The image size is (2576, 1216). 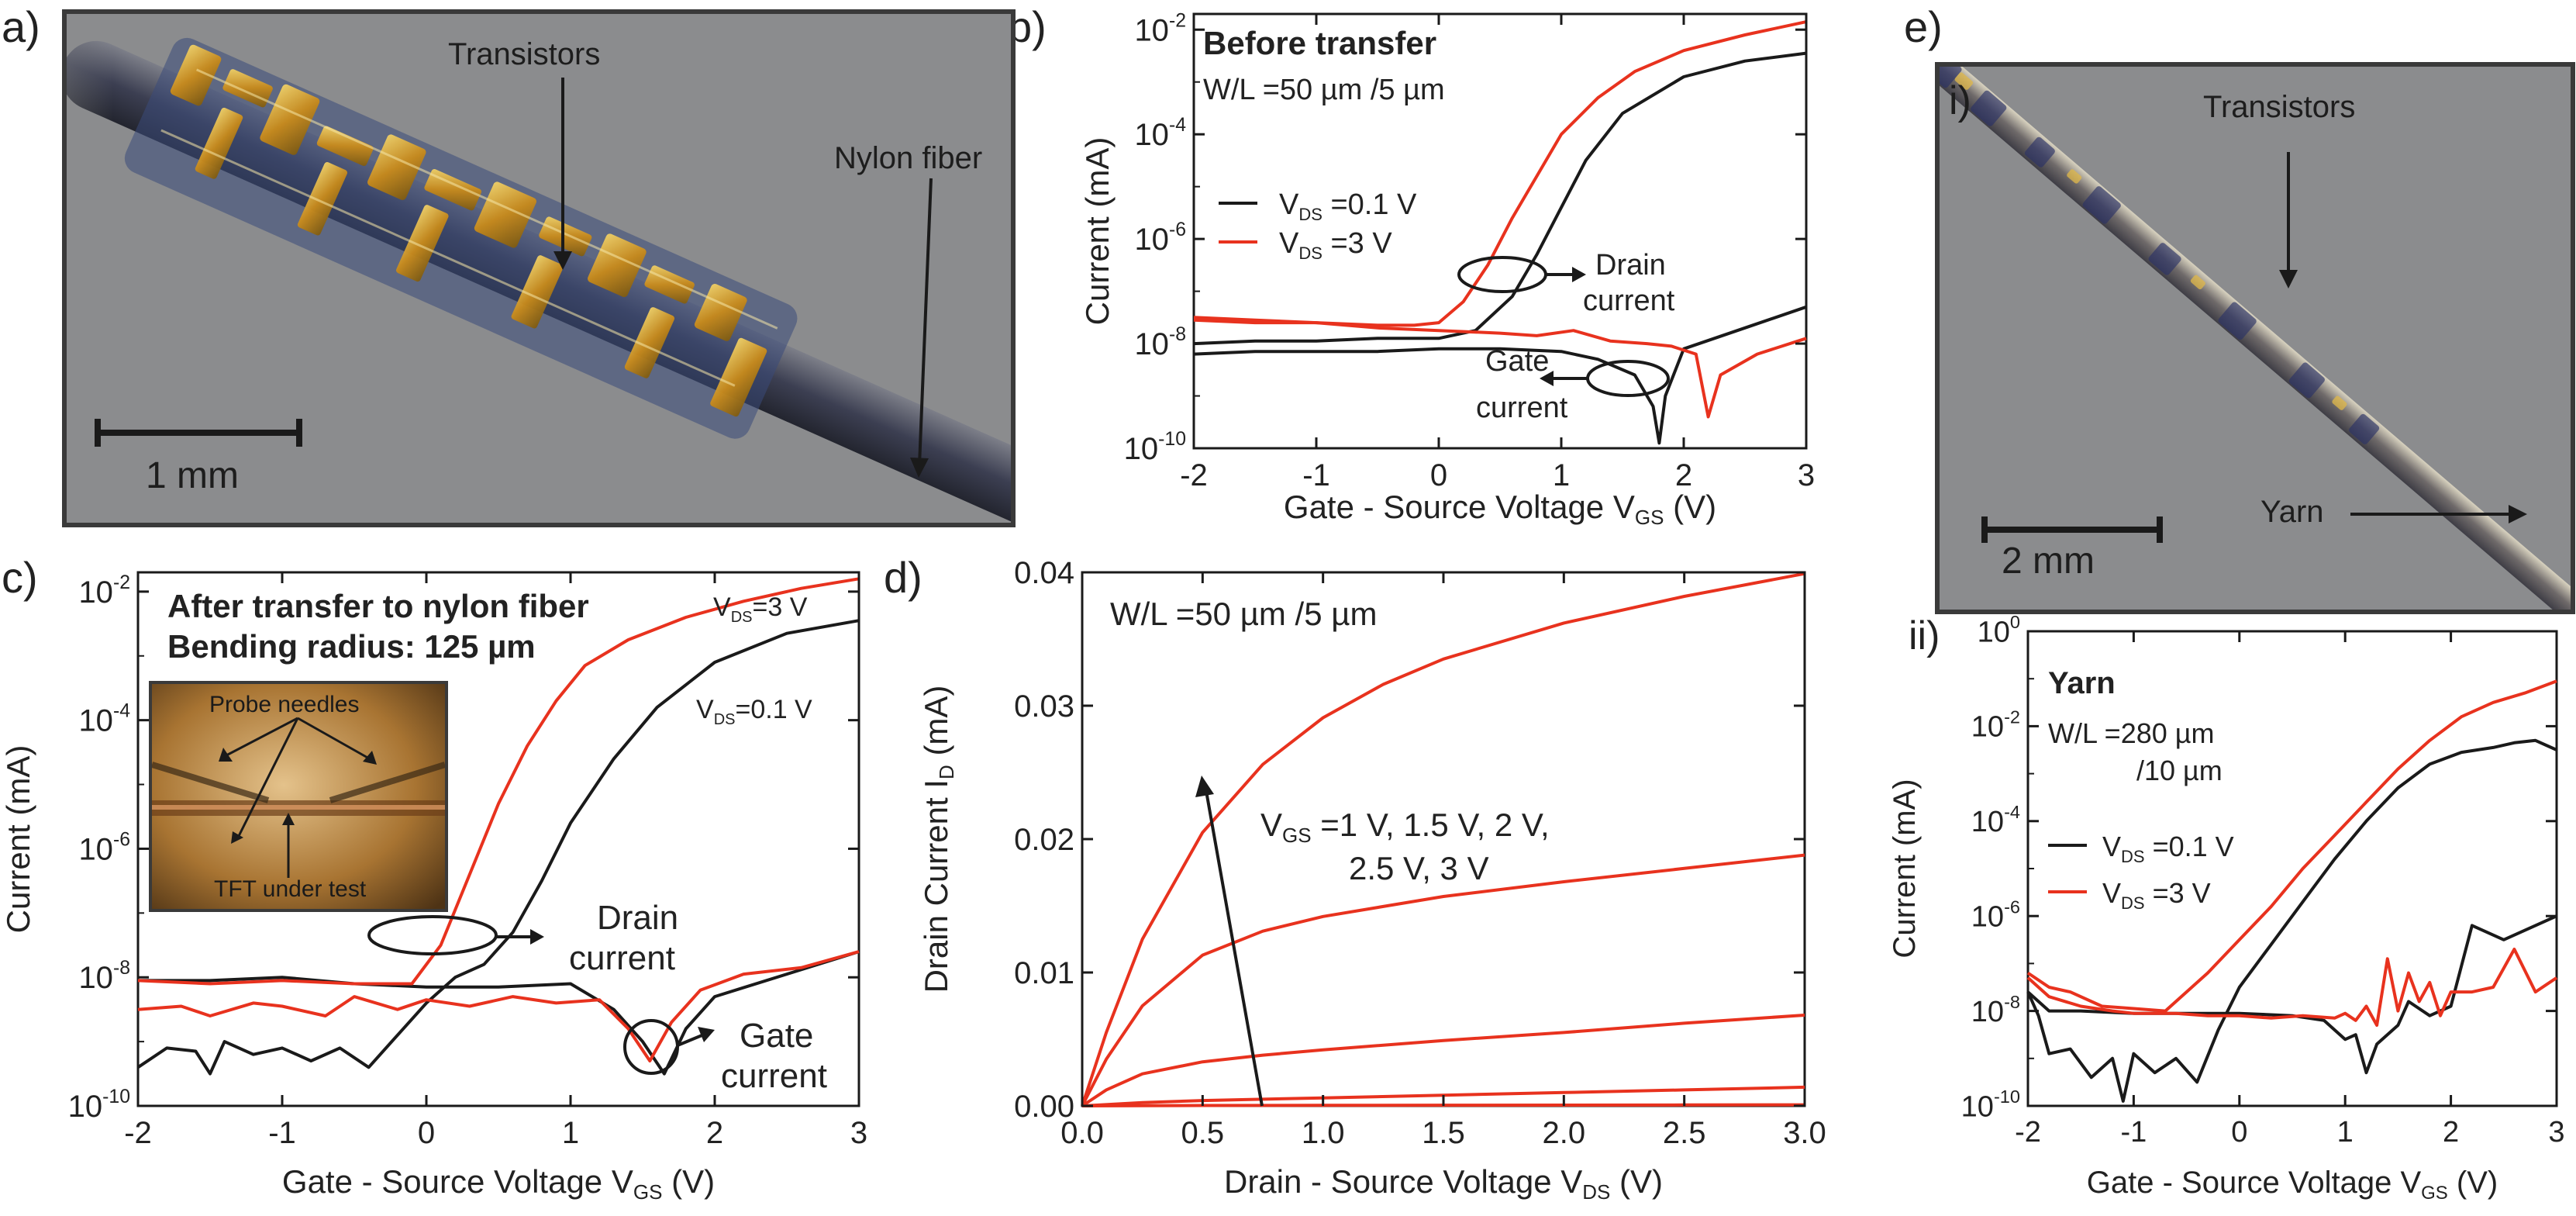 What do you see at coordinates (2082, 683) in the screenshot?
I see `chart-e-ii-title: Yarn` at bounding box center [2082, 683].